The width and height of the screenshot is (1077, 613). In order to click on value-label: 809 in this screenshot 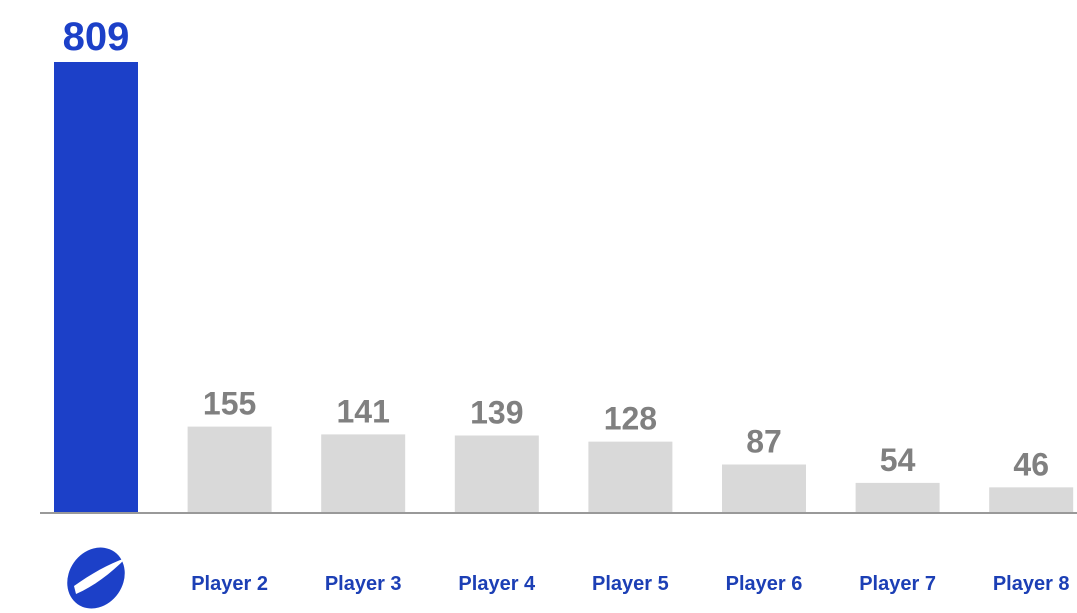, I will do `click(96, 37)`.